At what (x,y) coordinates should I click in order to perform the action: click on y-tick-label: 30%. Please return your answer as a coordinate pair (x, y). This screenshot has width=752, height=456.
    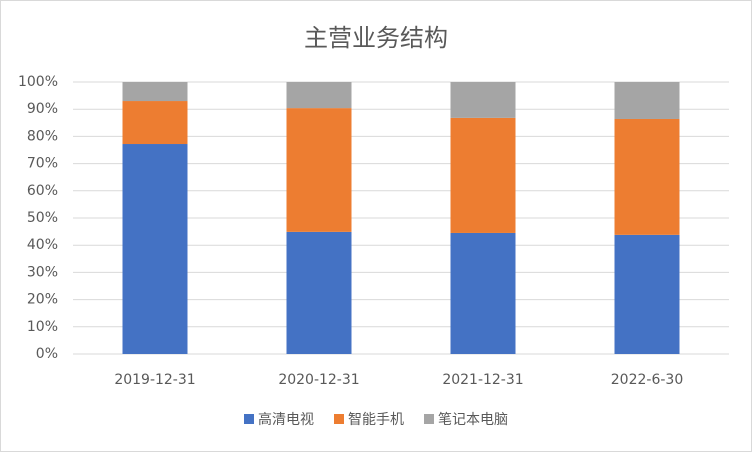
    Looking at the image, I should click on (42, 272).